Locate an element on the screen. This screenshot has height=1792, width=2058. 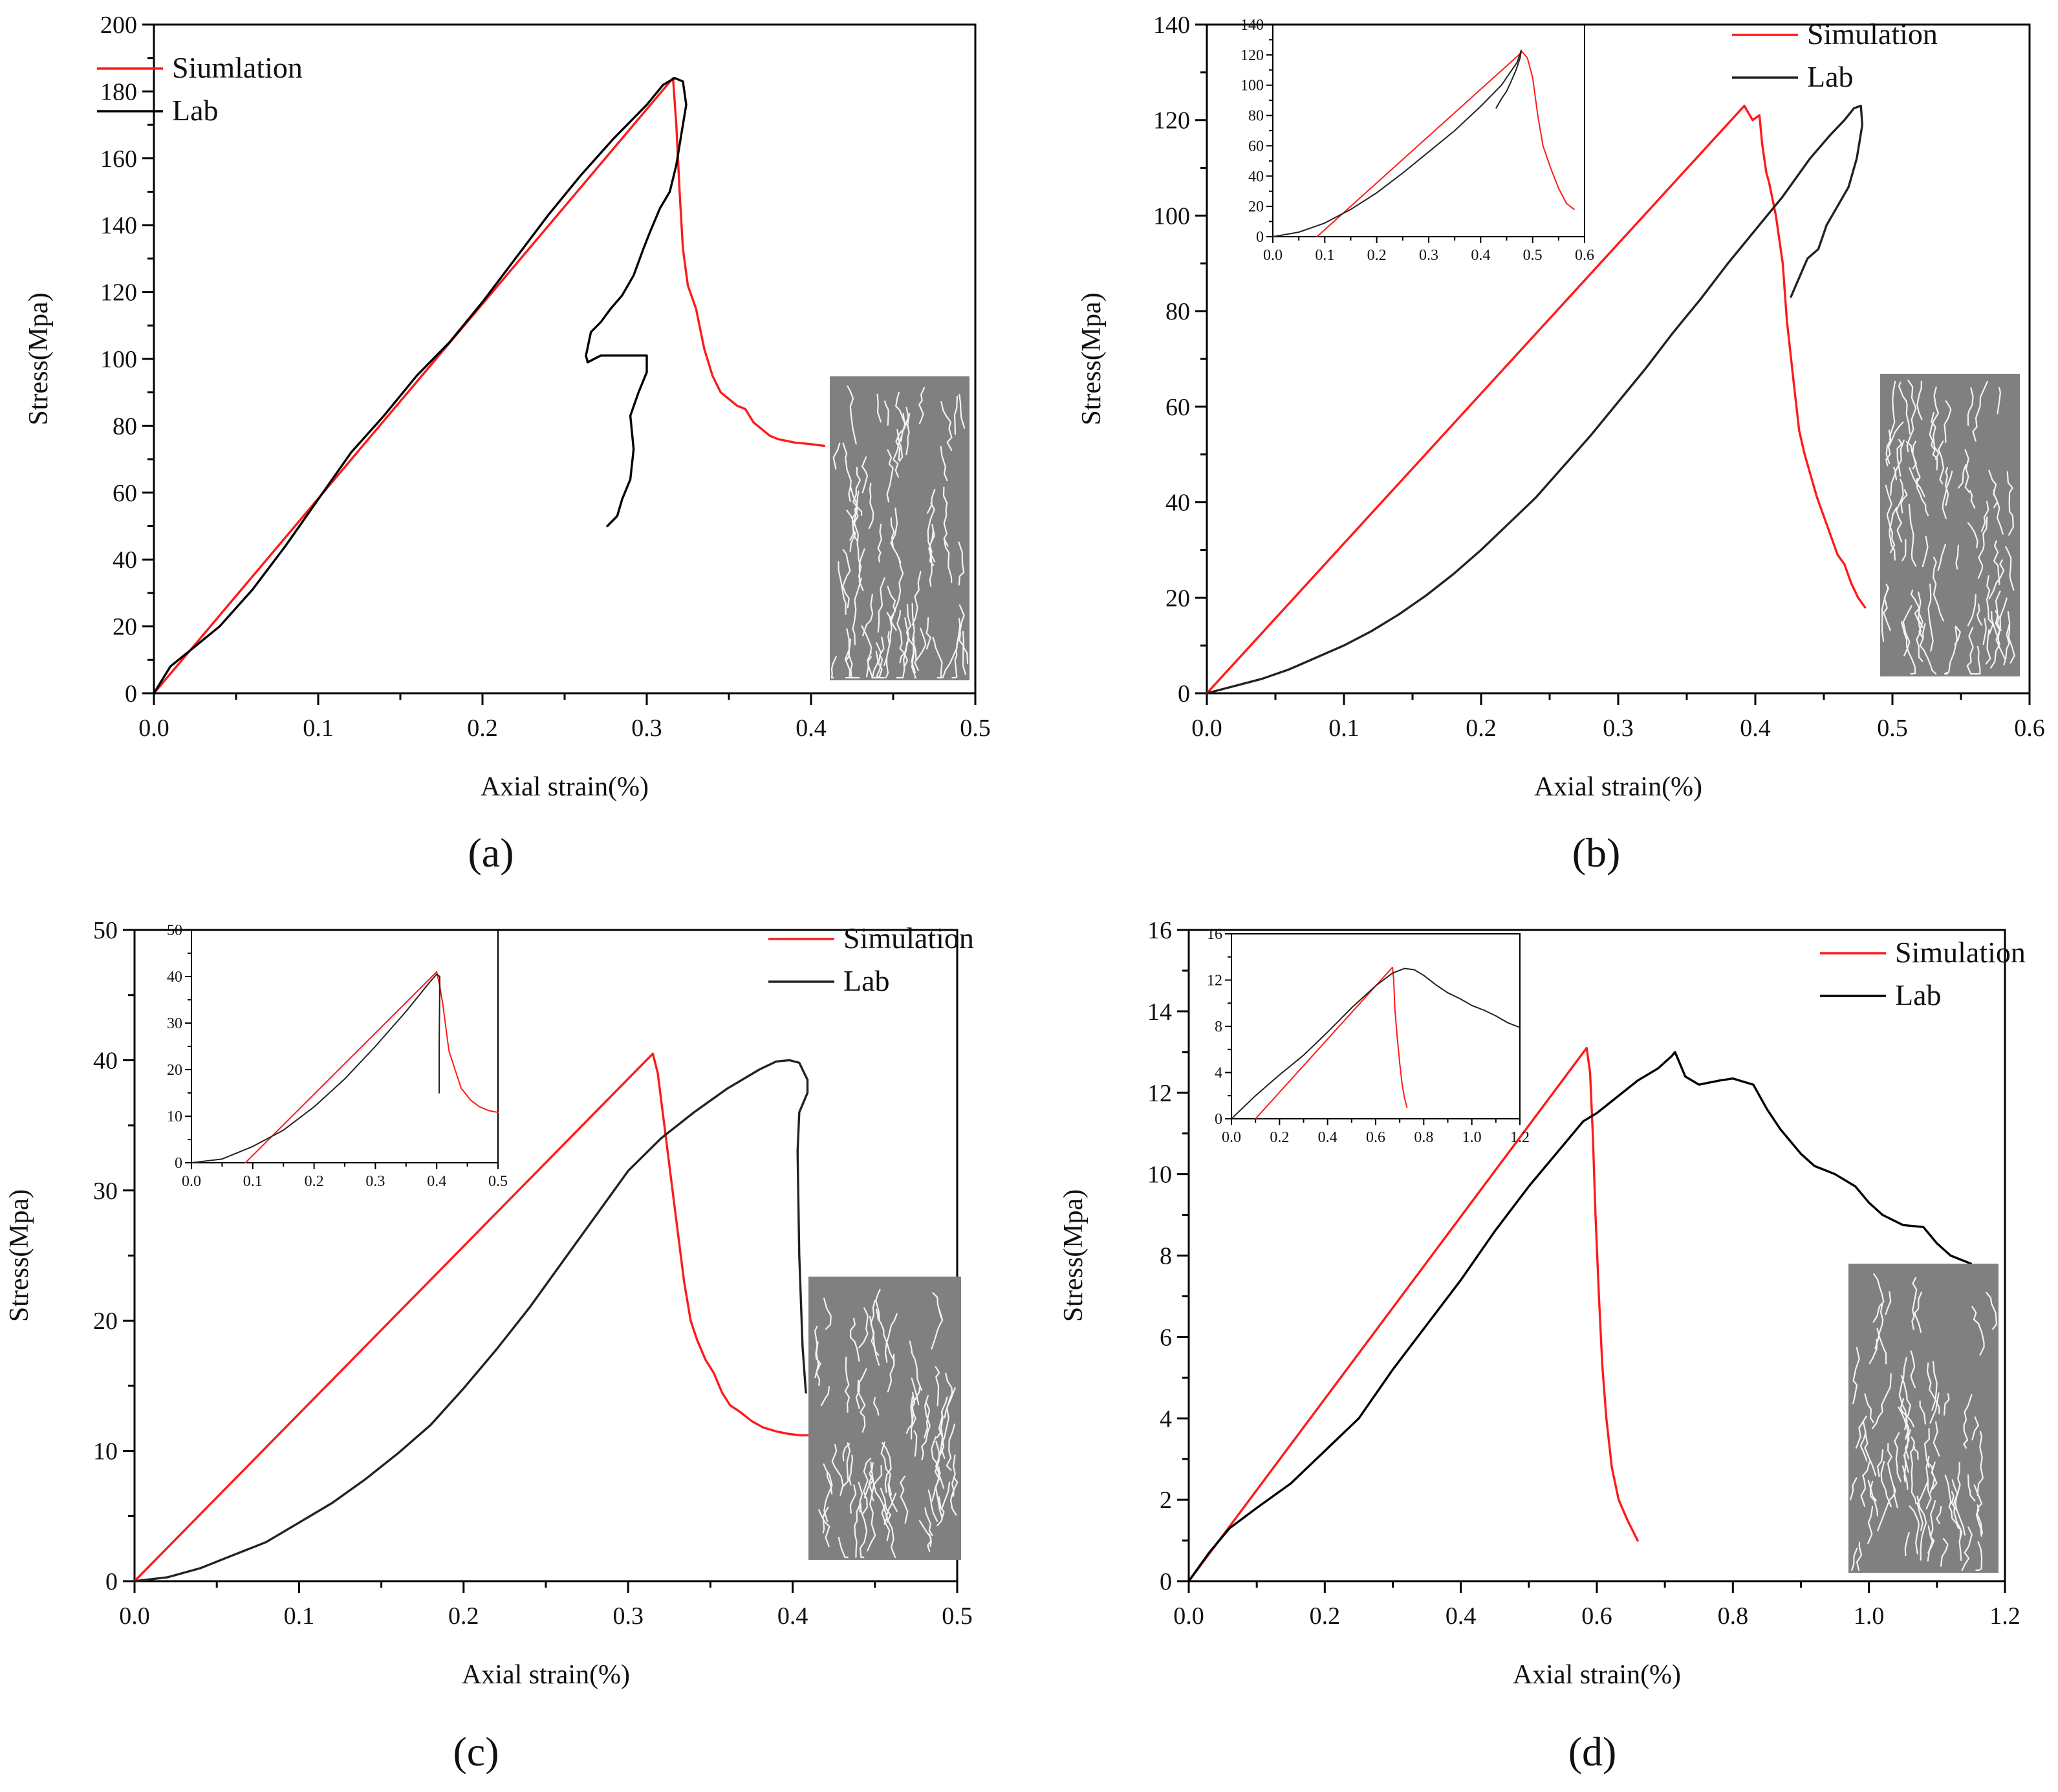
inset-chart: 0.0 0.1 0.2 0.3 0.4 0.5 0 10 20 30 40 50 is located at coordinates (337, 1056).